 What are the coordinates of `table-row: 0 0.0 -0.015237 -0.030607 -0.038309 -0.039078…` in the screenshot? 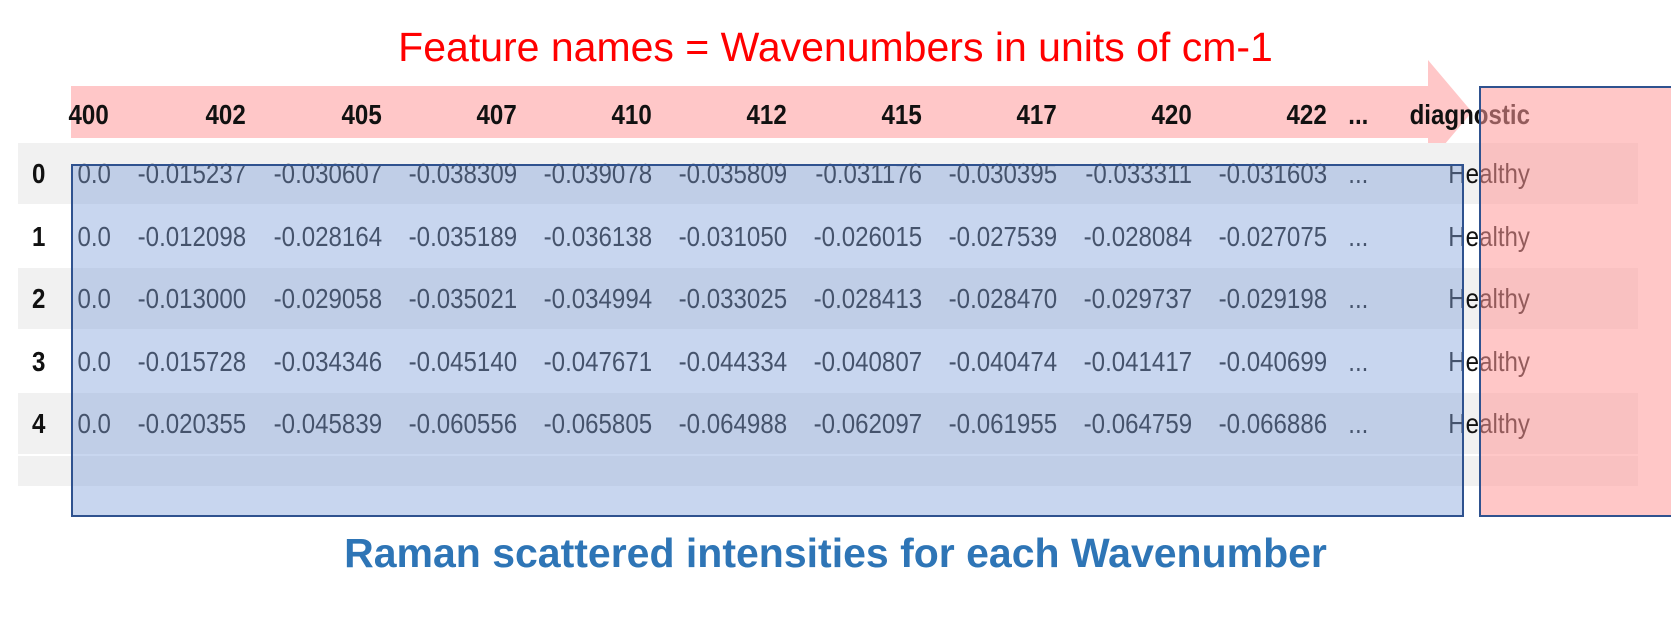 It's located at (828, 173).